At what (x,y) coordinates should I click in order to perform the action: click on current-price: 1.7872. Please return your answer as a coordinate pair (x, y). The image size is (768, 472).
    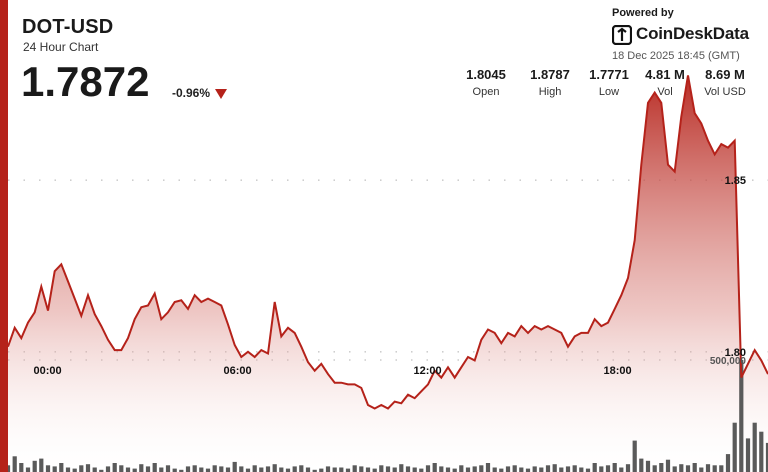
    Looking at the image, I should click on (85, 81).